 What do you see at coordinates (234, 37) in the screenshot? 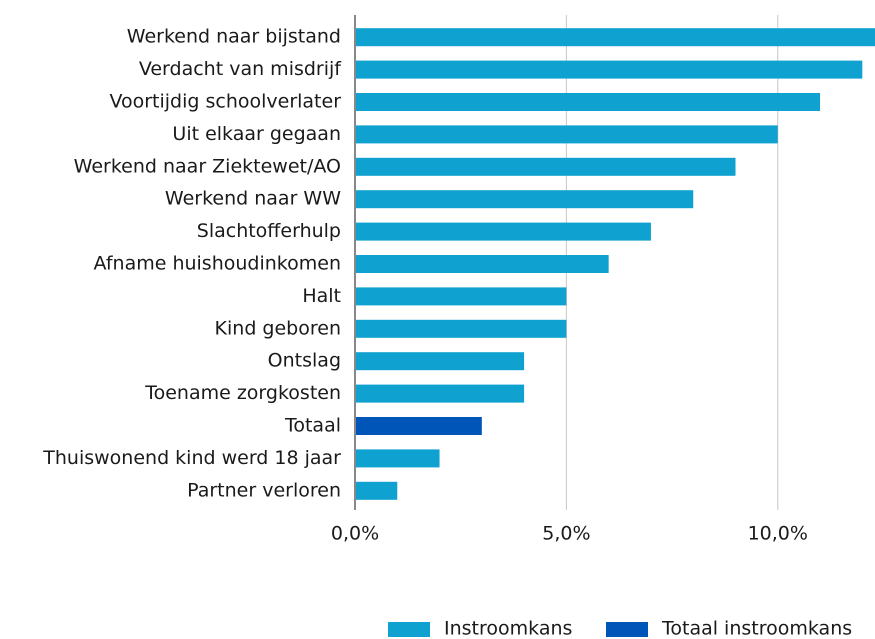
I see `y-tick-label: Werkend naar bijstand` at bounding box center [234, 37].